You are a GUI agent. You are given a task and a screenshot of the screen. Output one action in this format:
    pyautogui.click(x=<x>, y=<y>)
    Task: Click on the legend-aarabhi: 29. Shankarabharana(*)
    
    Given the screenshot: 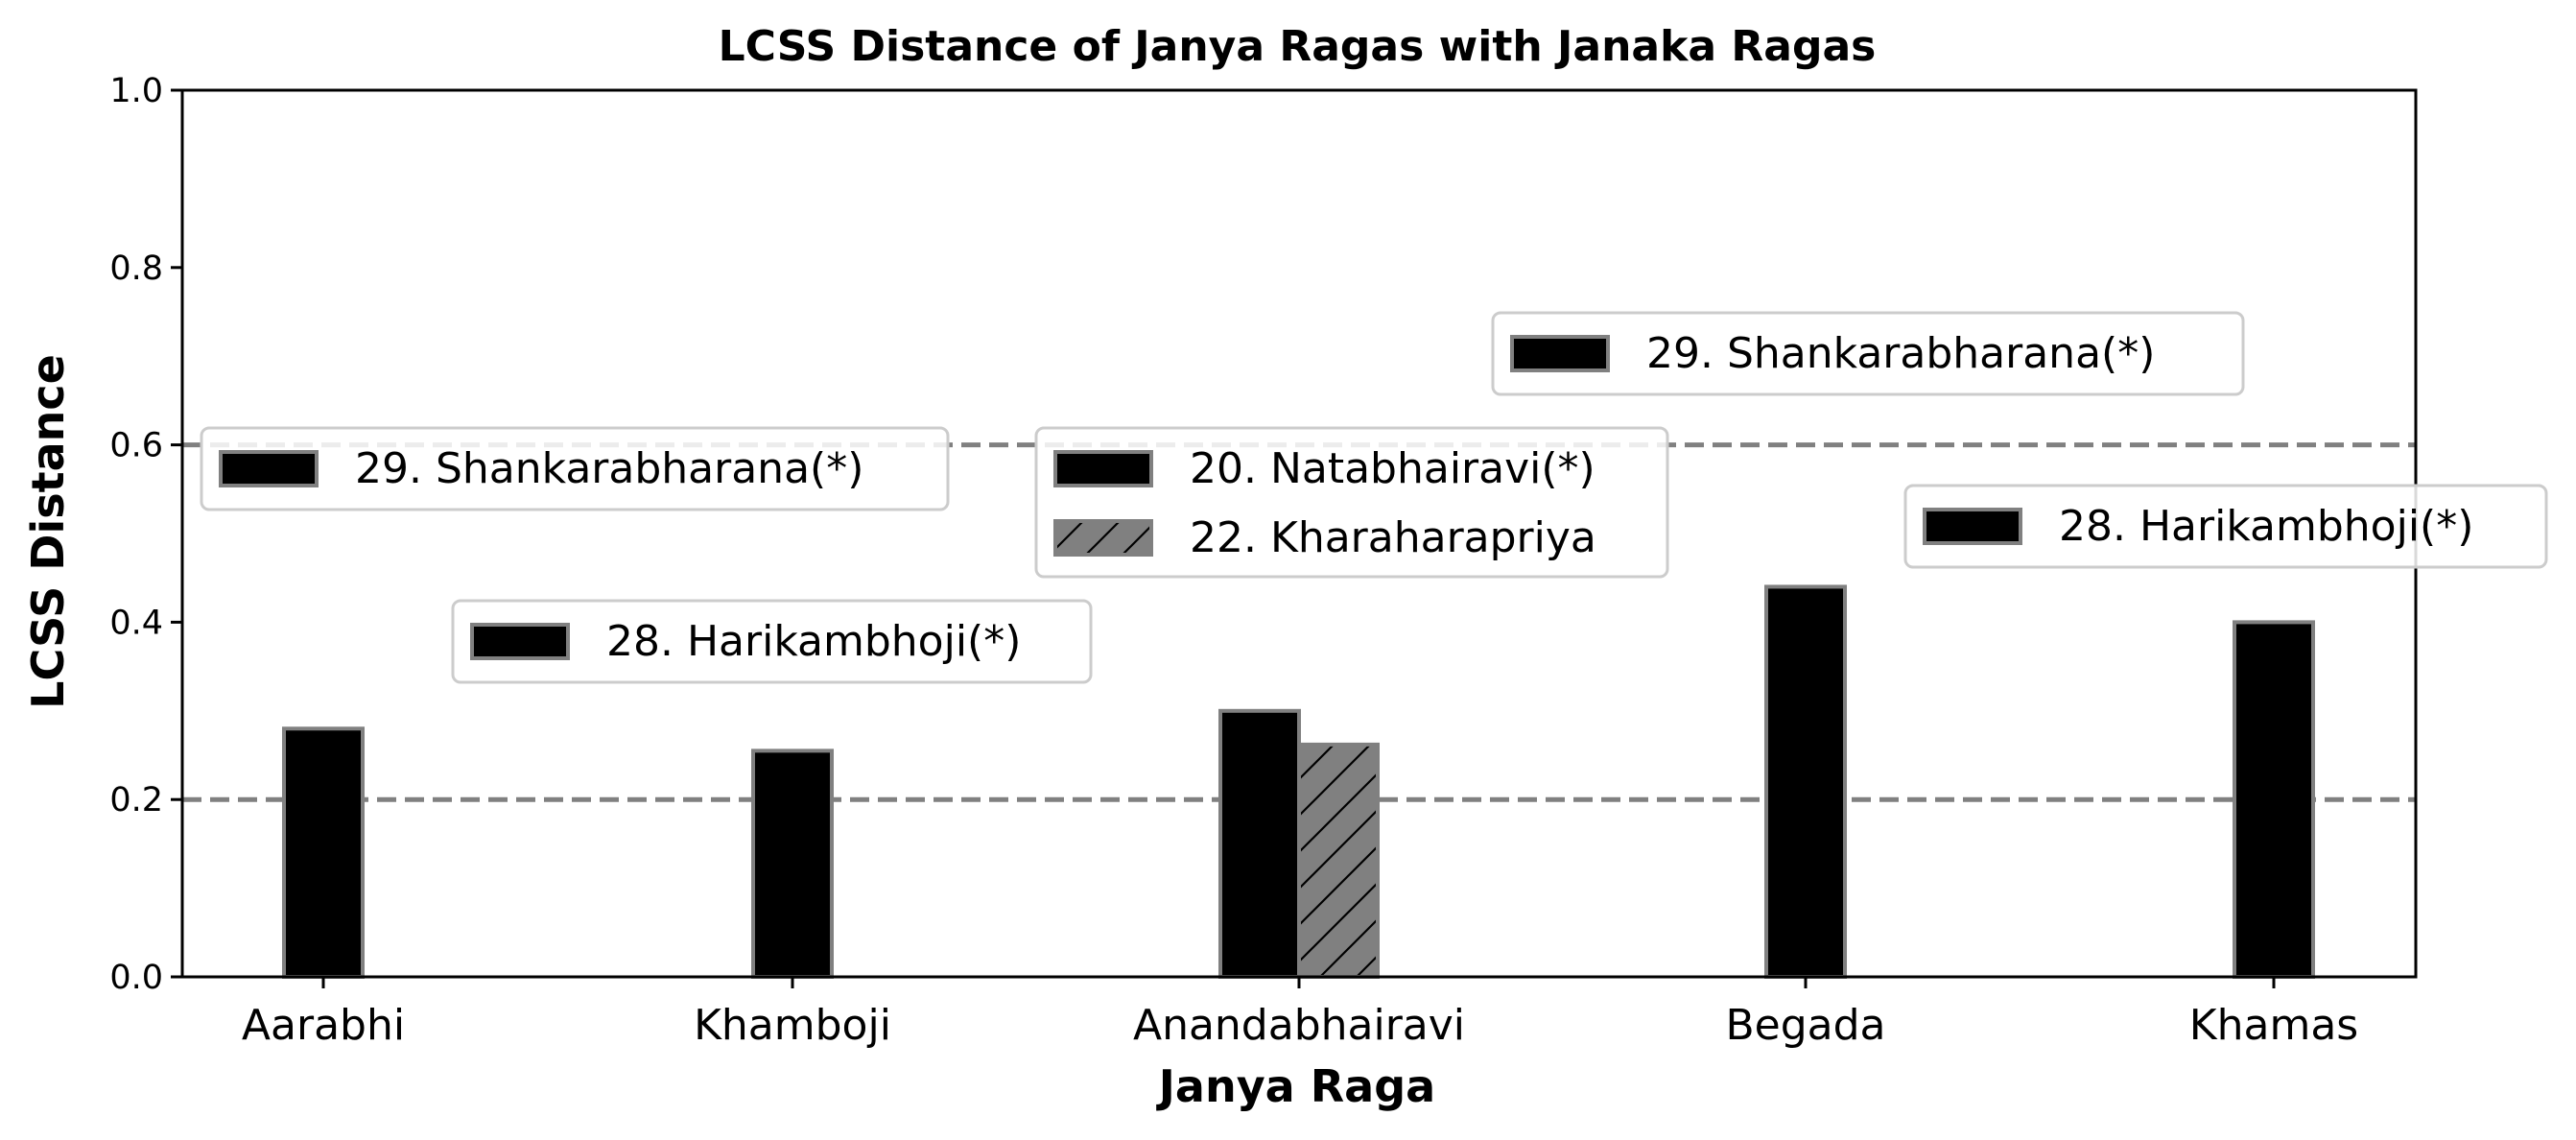 What is the action you would take?
    pyautogui.click(x=575, y=468)
    